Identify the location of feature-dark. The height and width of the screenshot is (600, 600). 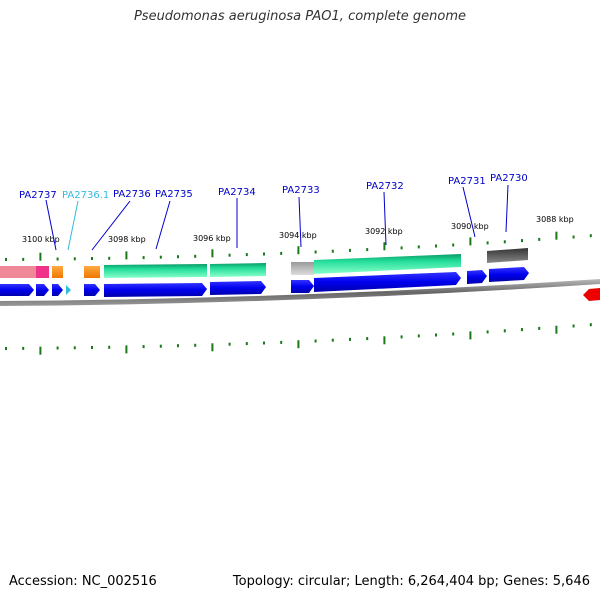
(507, 255).